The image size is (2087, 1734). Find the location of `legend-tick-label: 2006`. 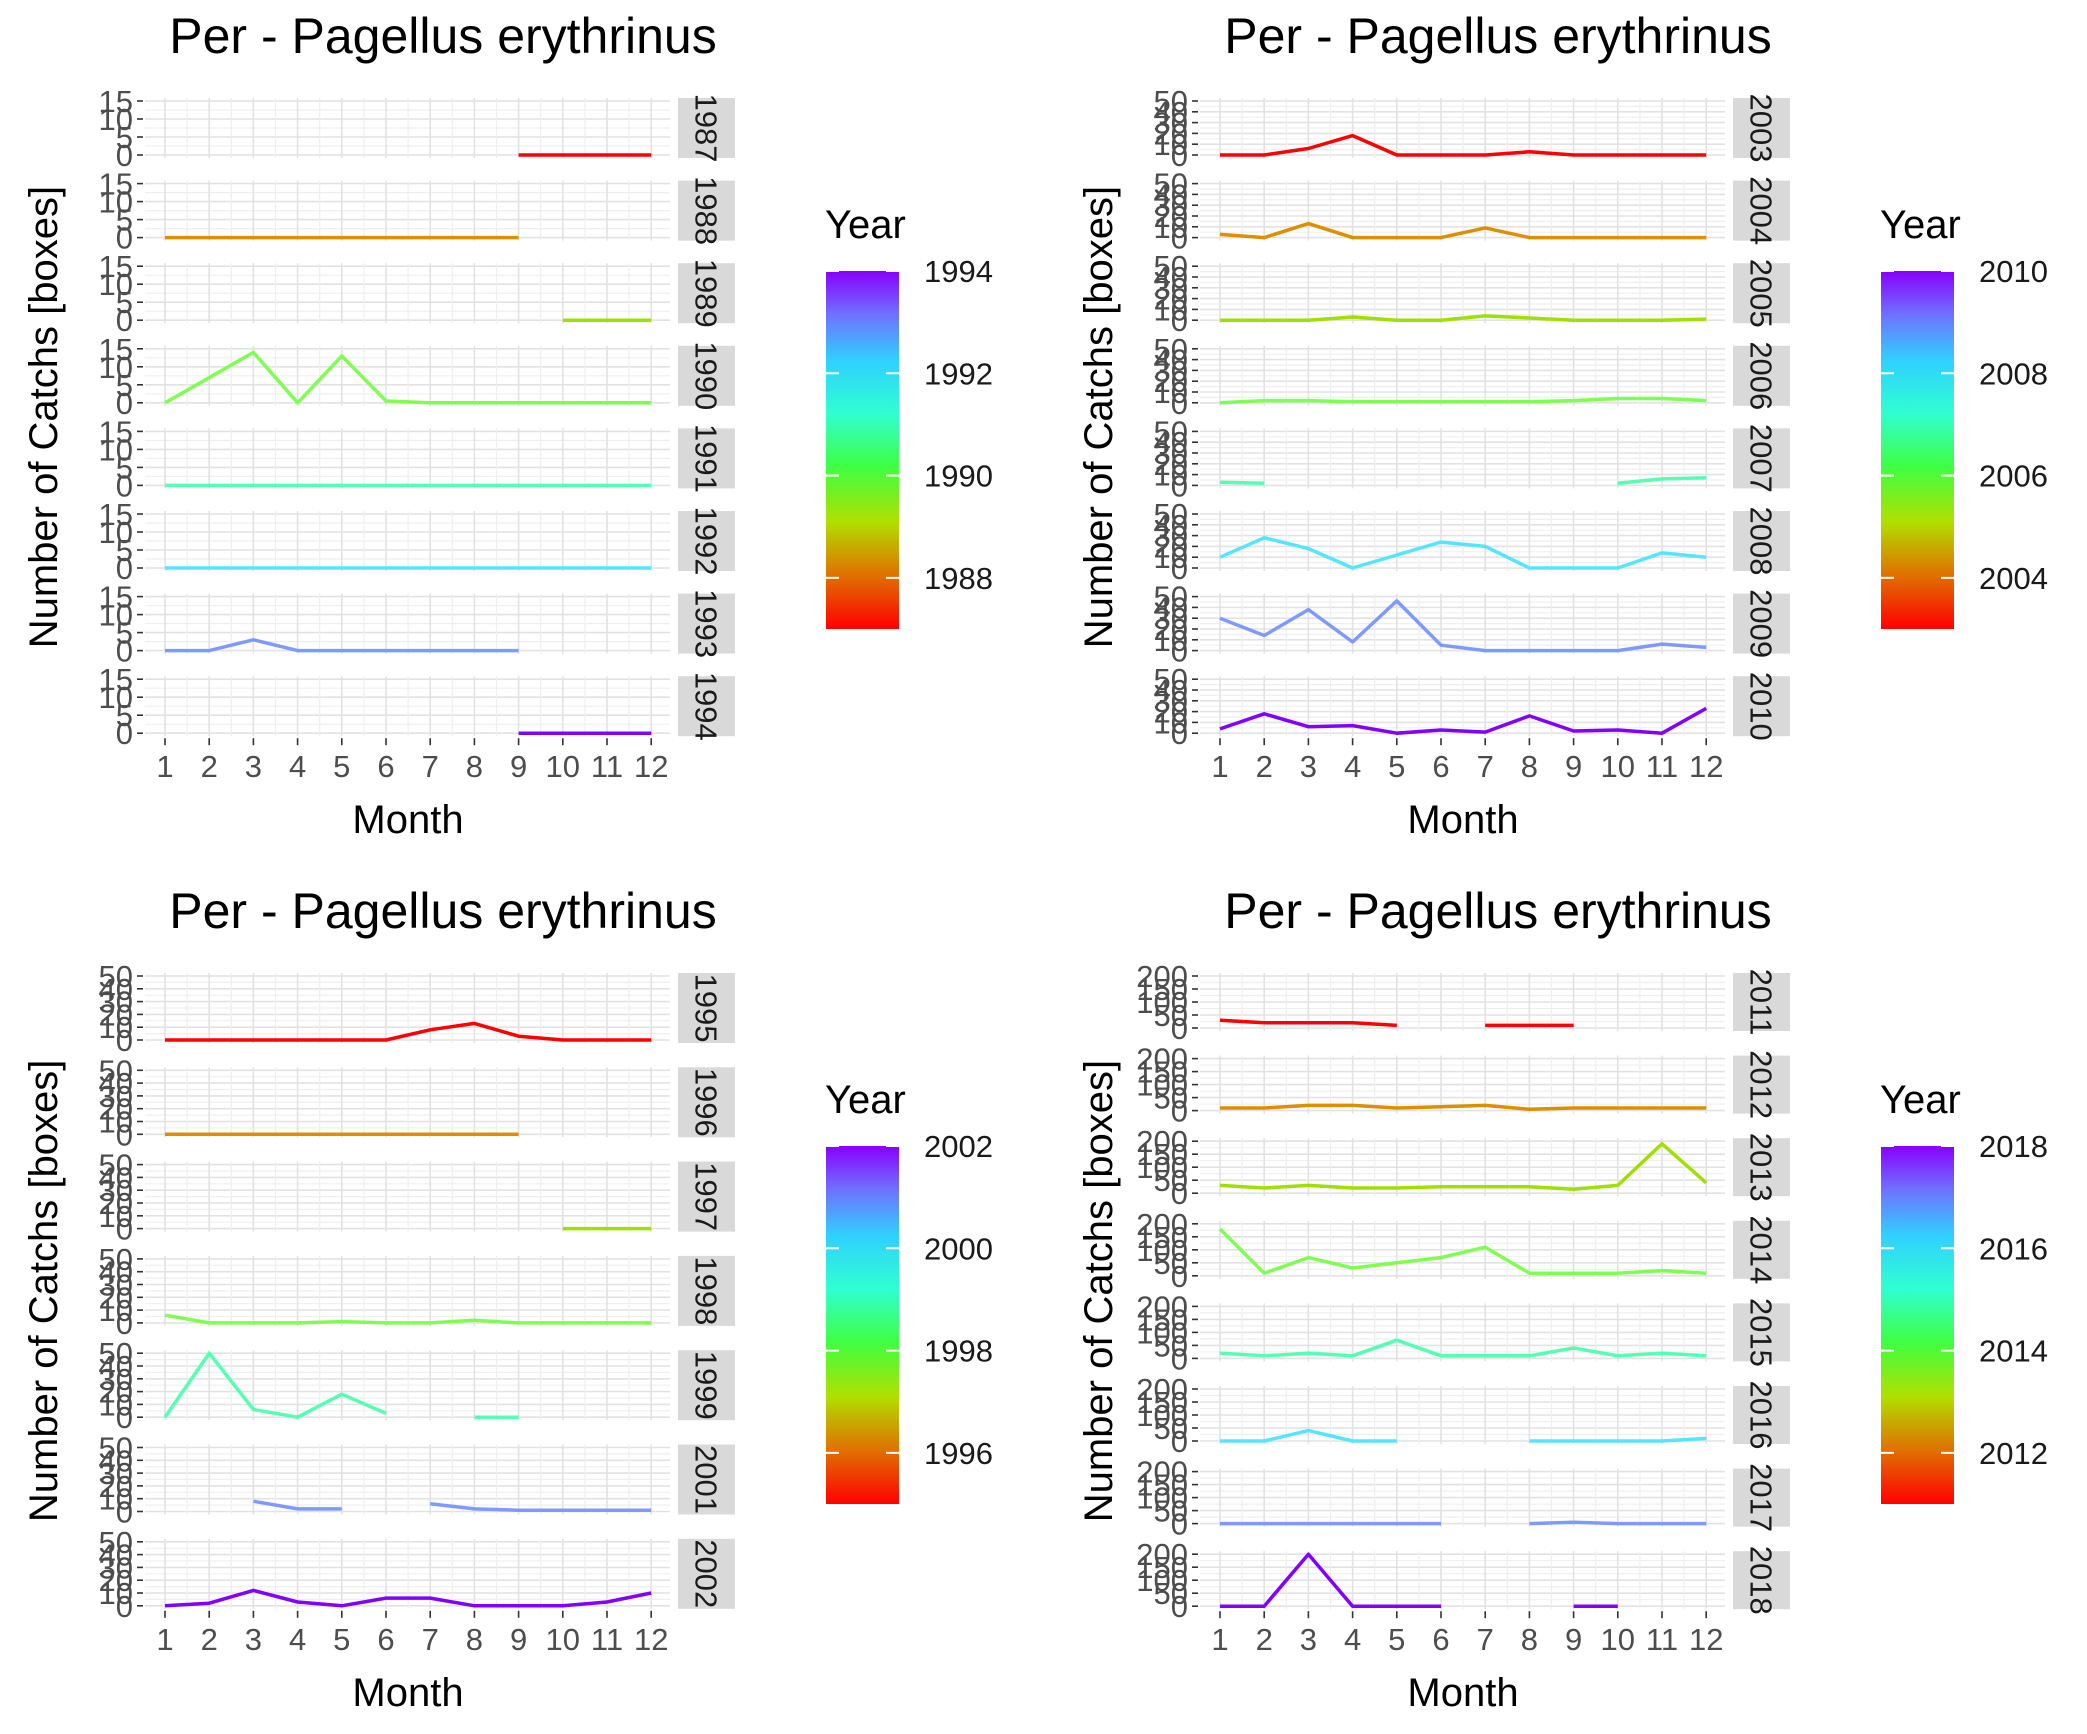

legend-tick-label: 2006 is located at coordinates (2013, 476).